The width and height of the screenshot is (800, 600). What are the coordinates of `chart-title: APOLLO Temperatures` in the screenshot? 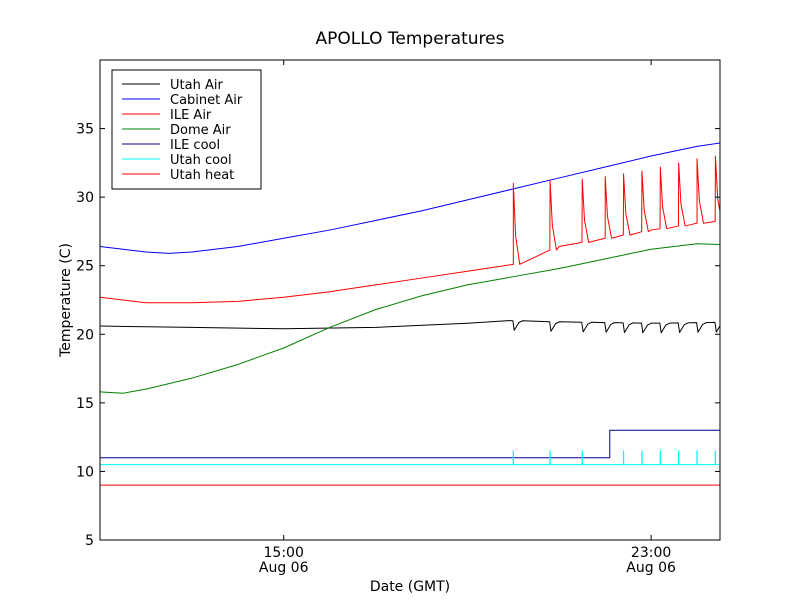 It's located at (410, 39).